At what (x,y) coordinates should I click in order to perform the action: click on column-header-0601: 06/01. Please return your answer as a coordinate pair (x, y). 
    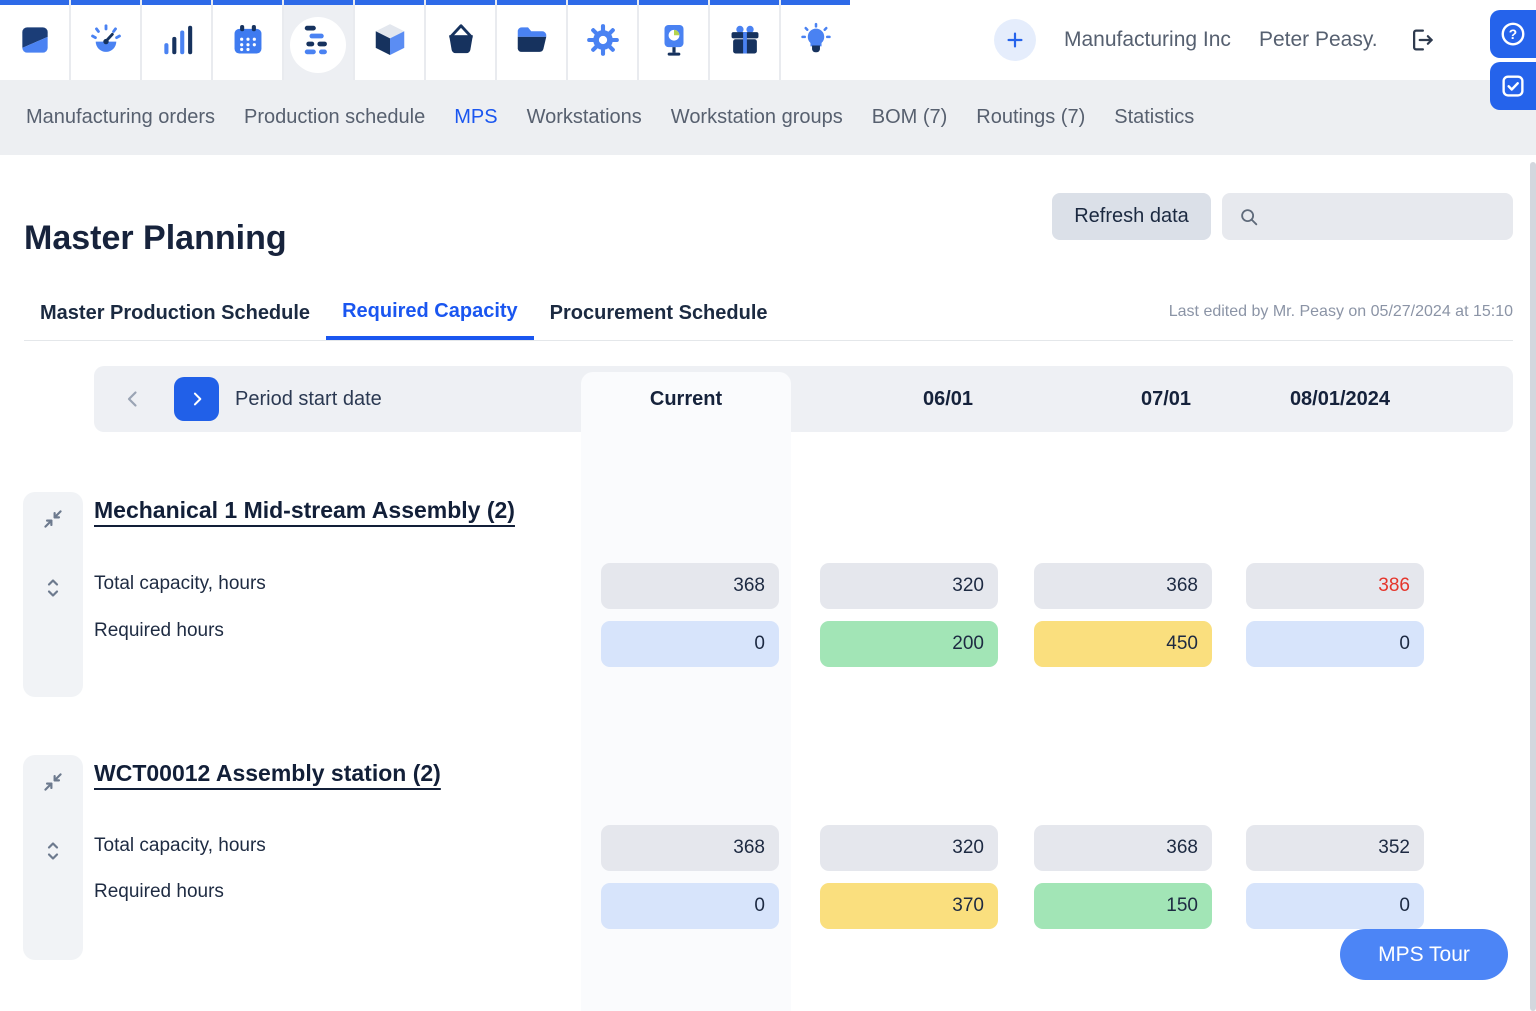
    Looking at the image, I should click on (948, 398).